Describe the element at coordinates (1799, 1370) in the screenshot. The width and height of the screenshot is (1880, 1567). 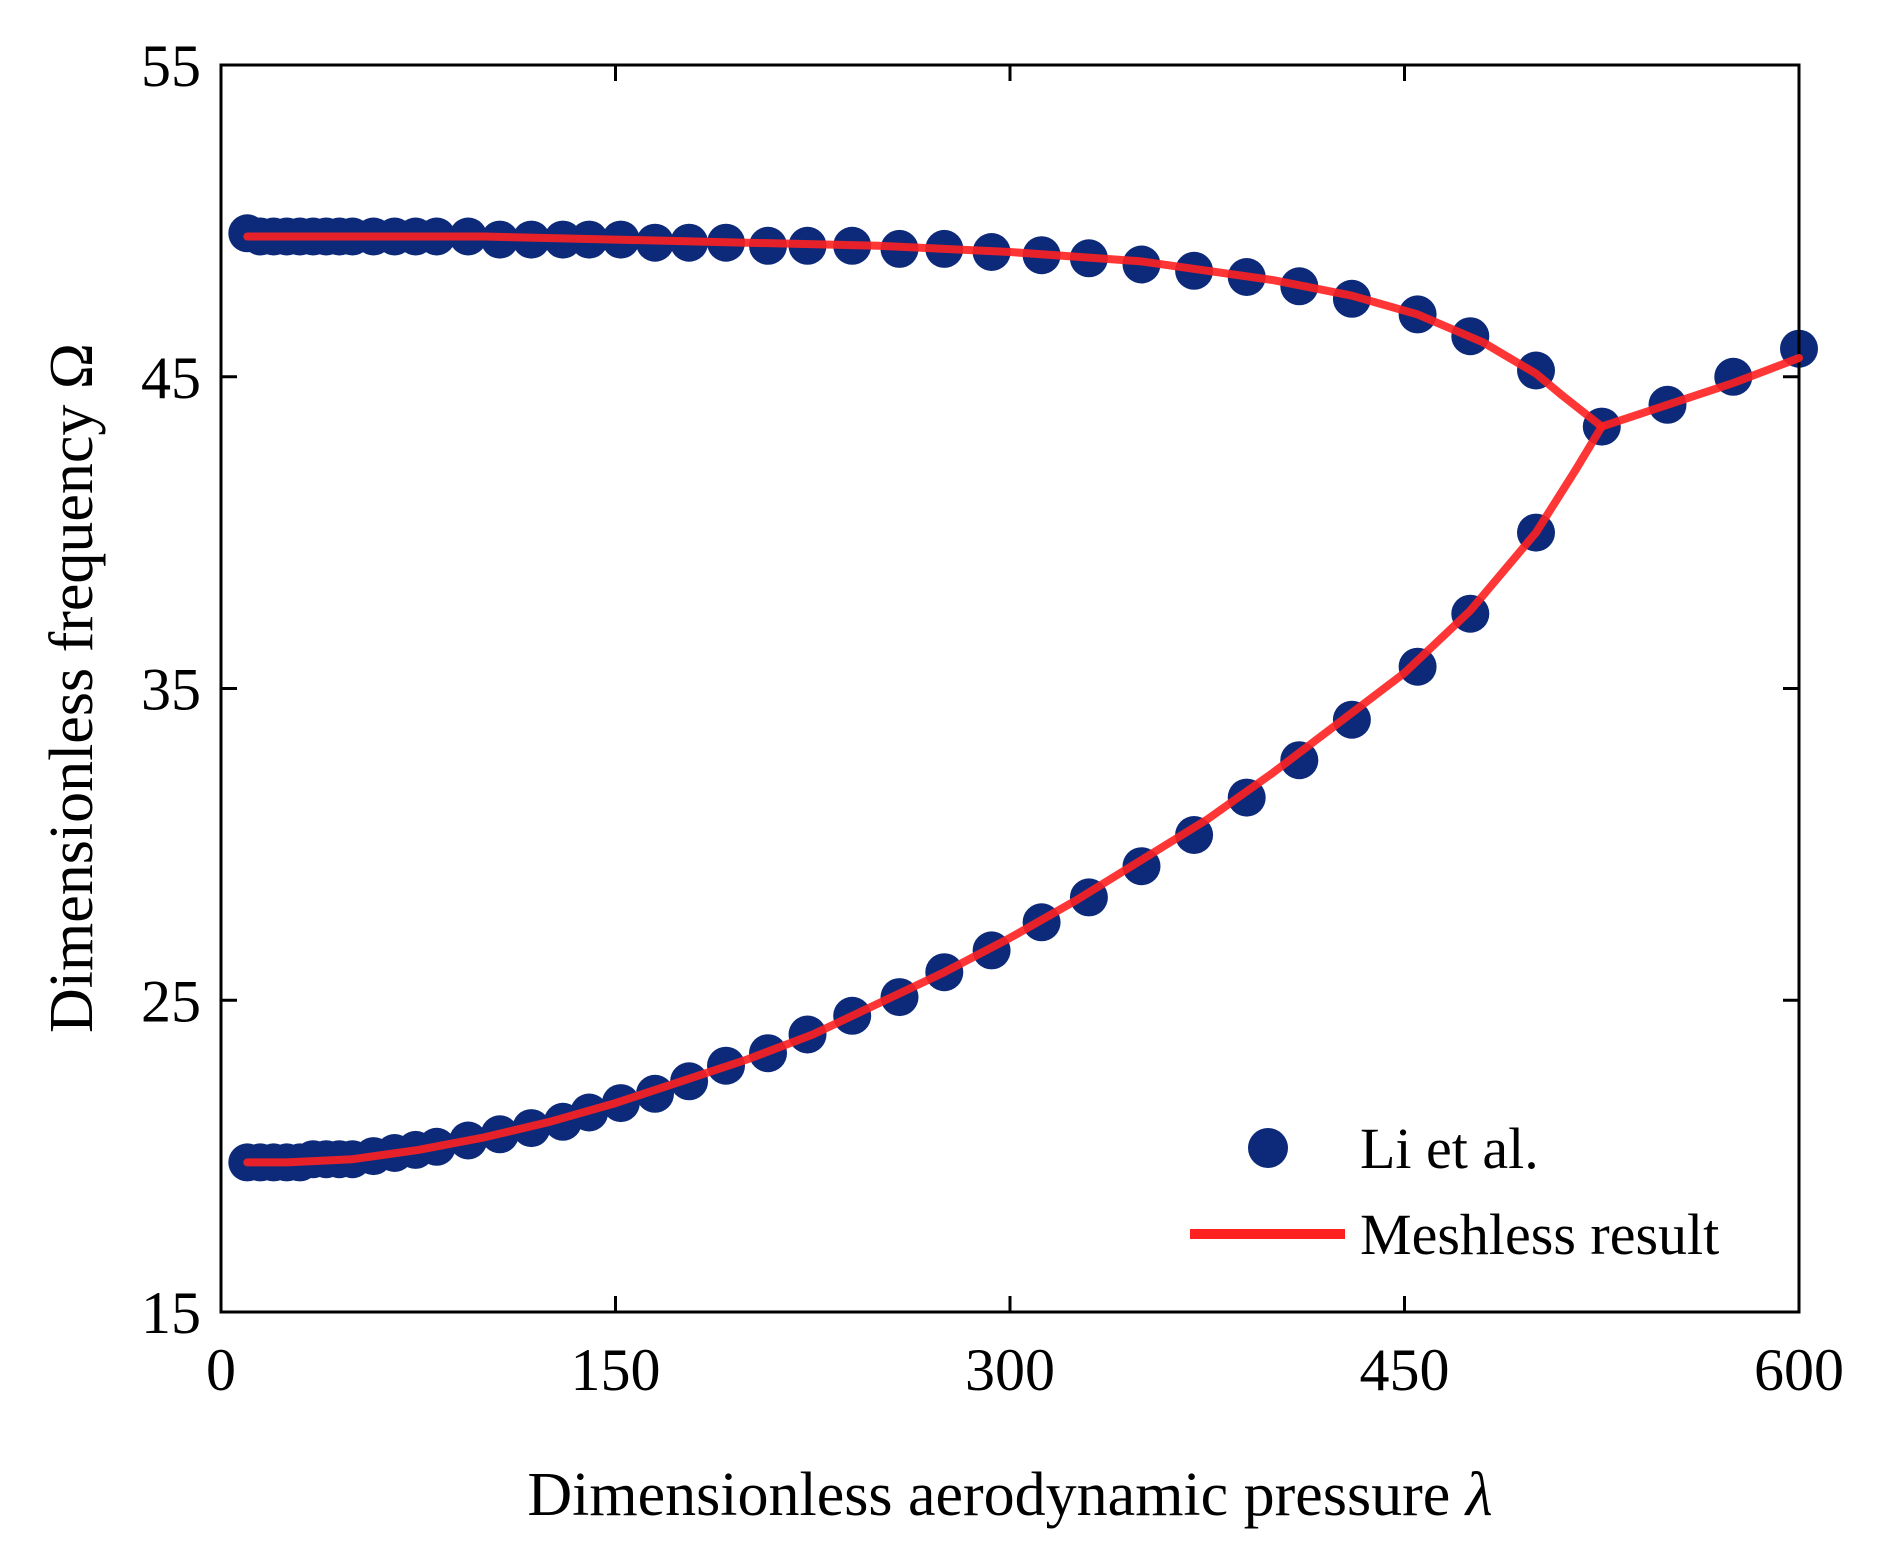
I see `x-tick-label: 600` at that location.